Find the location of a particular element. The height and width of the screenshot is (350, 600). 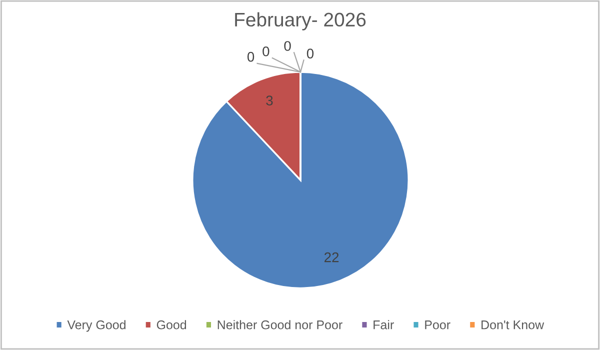

legend-label: Good is located at coordinates (171, 325).